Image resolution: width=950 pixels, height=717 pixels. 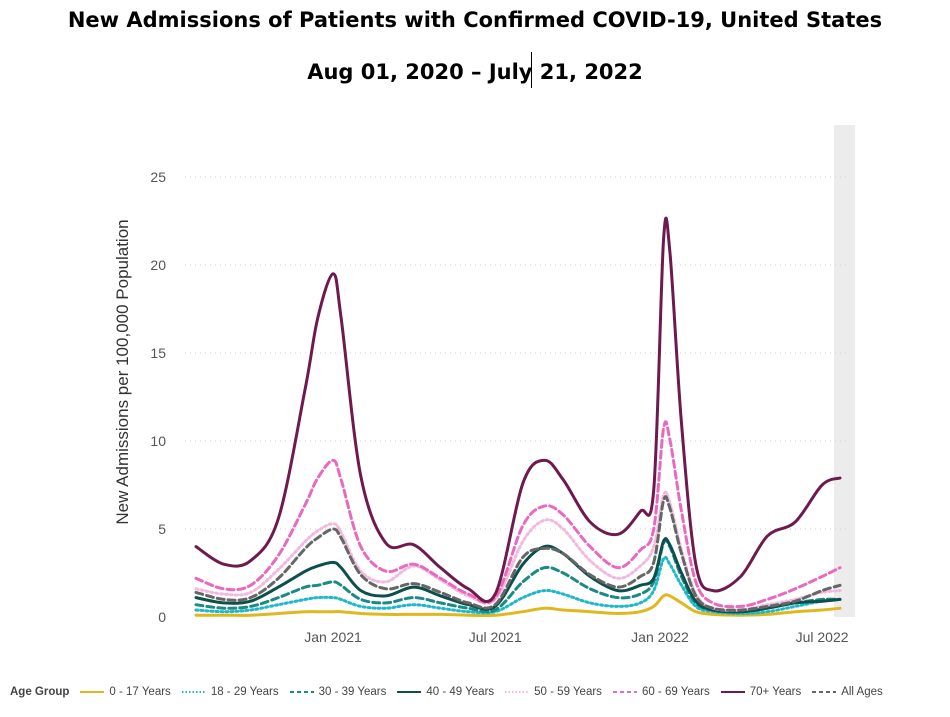 I want to click on legend-item-3: 40 - 49 Years, so click(x=445, y=692).